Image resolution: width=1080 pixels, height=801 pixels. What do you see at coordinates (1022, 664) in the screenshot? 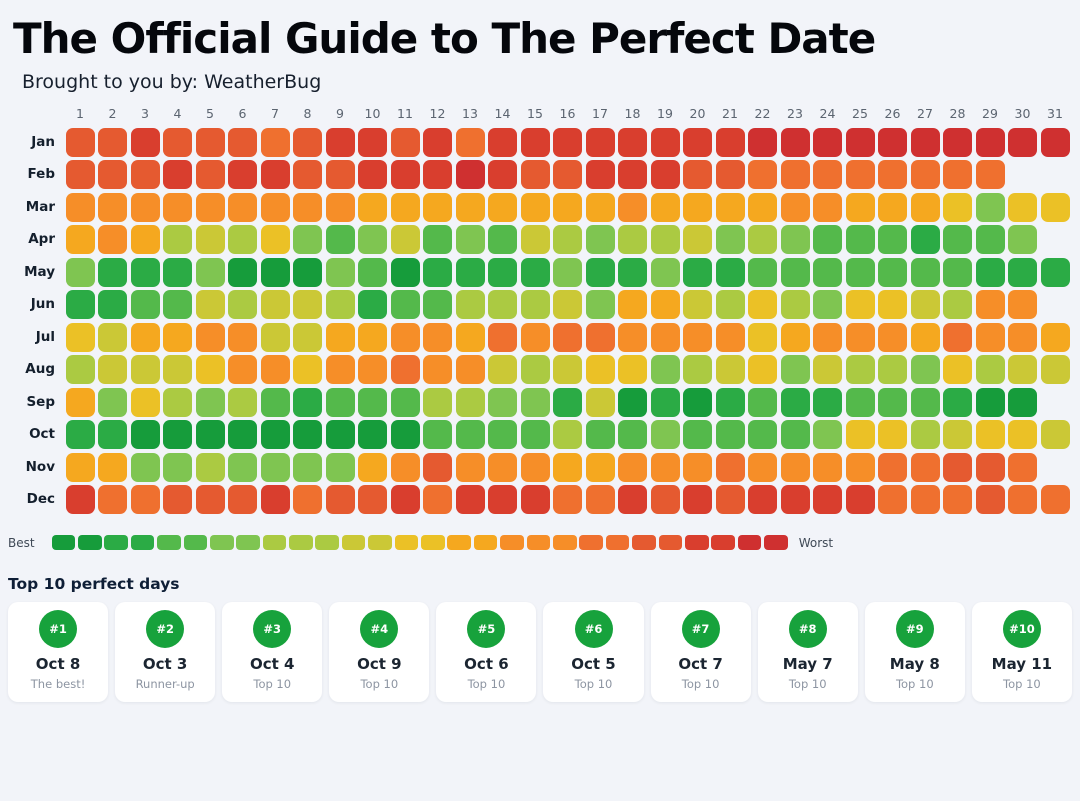
I see `card-date: May 11` at bounding box center [1022, 664].